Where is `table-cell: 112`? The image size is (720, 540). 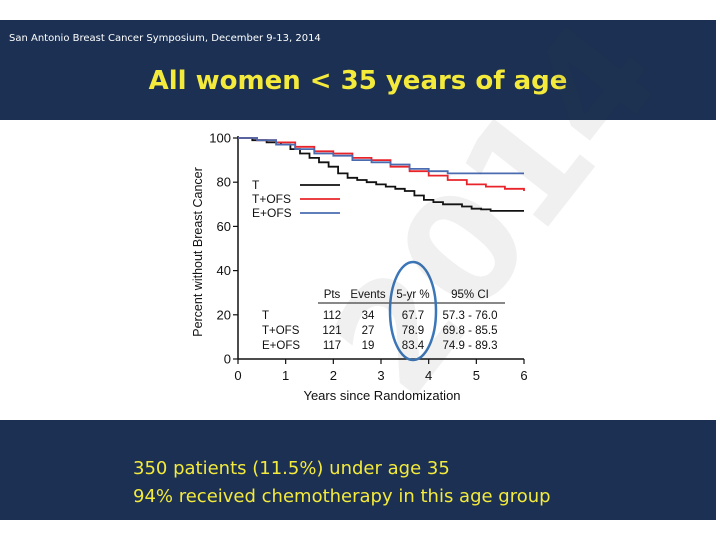
table-cell: 112 is located at coordinates (332, 316).